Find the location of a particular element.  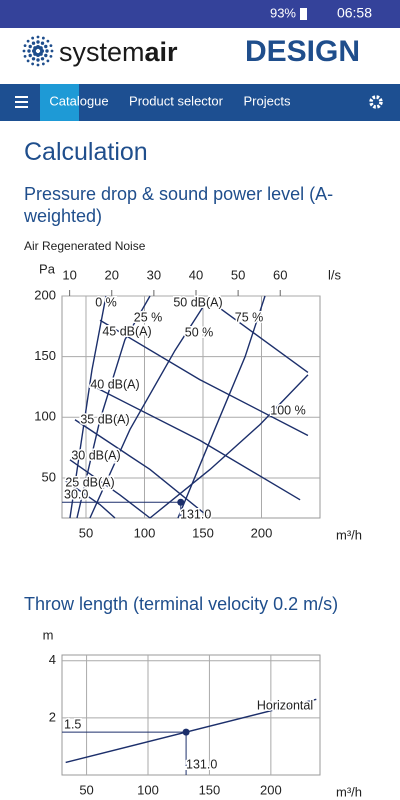

page-title: Calculation is located at coordinates (86, 152).